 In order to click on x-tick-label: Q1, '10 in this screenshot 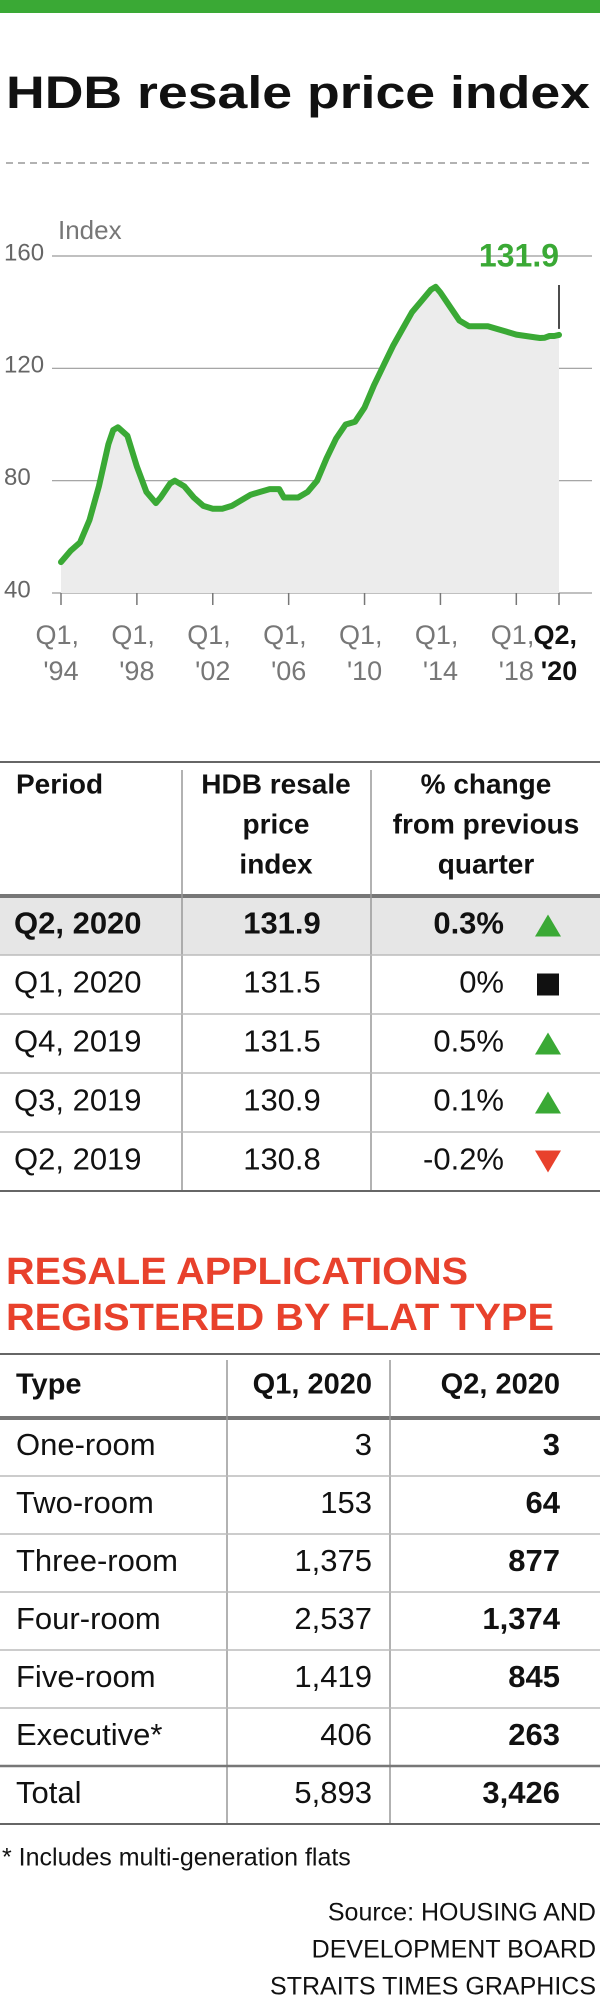, I will do `click(364, 653)`.